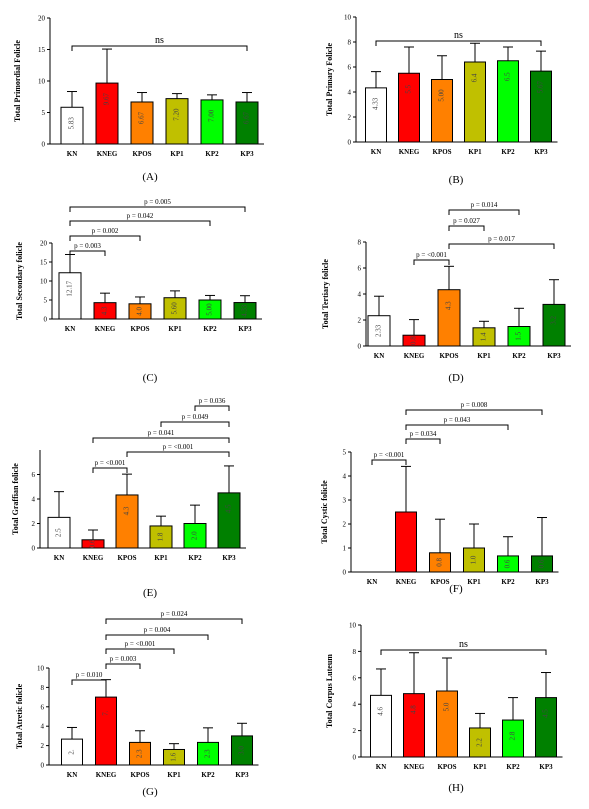 The image size is (589, 809). I want to click on significance-label: p = 0.024, so click(174, 614).